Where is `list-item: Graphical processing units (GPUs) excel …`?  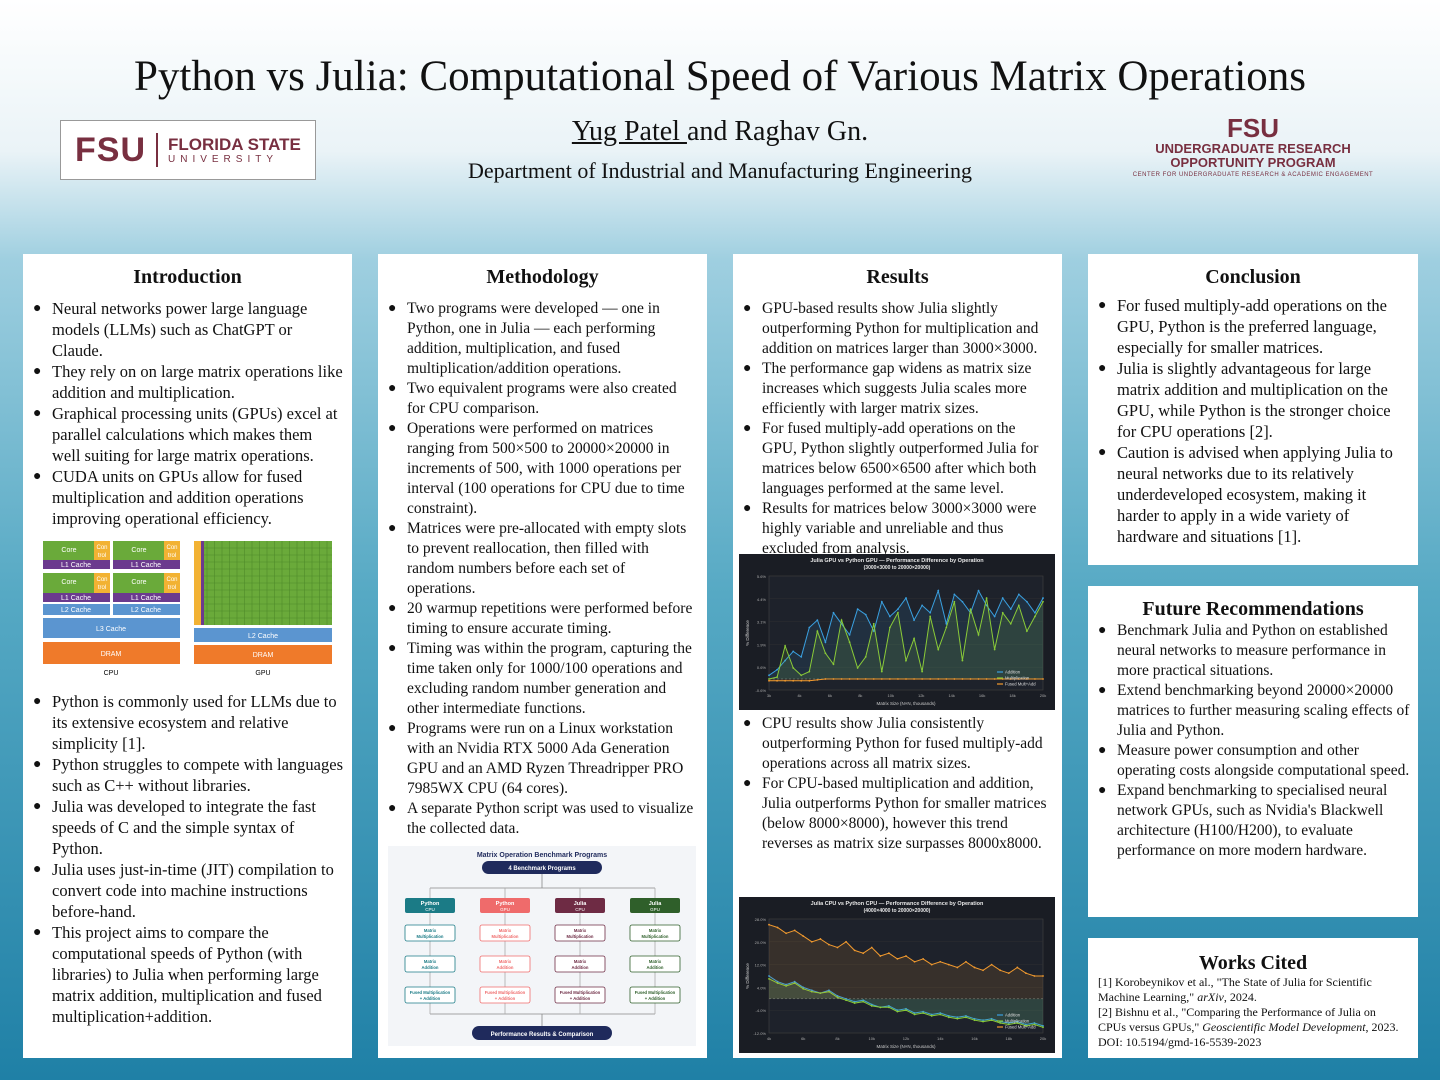
list-item: Graphical processing units (GPUs) excel … is located at coordinates (185, 434).